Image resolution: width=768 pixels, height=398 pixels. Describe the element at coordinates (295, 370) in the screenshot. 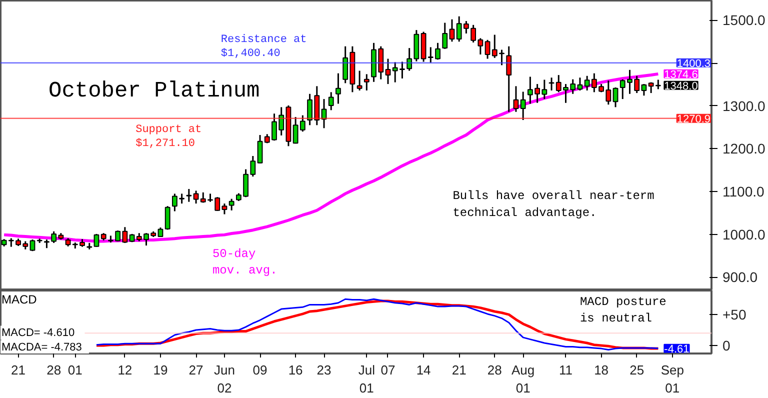

I see `x-tick-label: 16` at that location.